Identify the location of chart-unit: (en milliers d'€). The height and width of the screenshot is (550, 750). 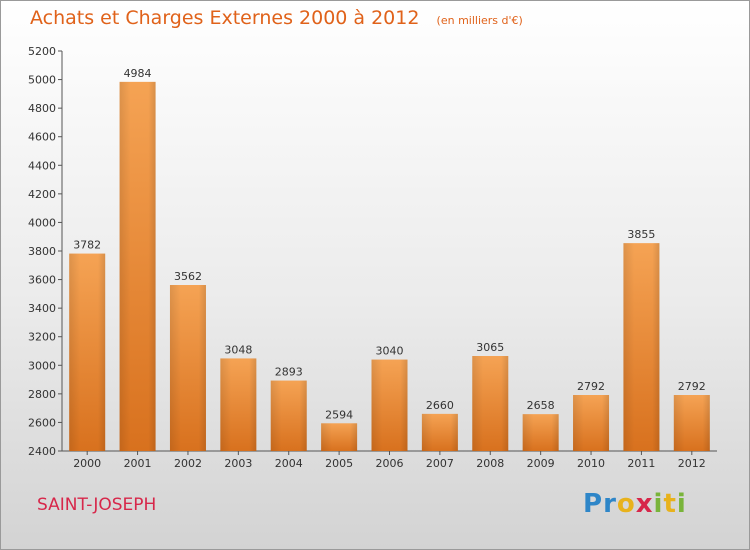
(479, 20).